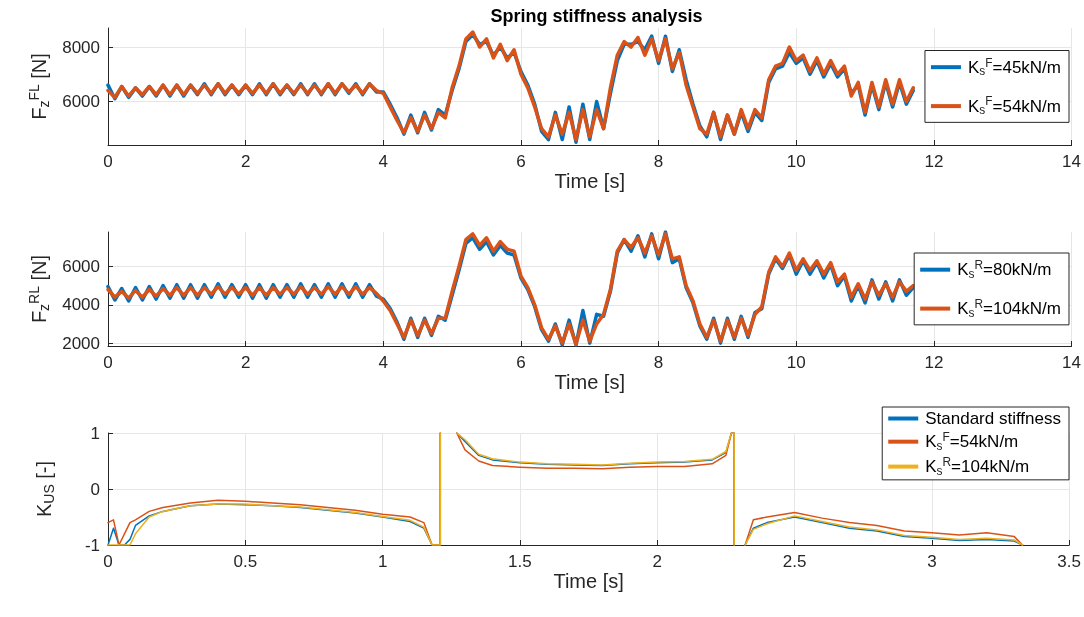 The height and width of the screenshot is (617, 1084). What do you see at coordinates (95, 433) in the screenshot?
I see `y-tick-label: 1` at bounding box center [95, 433].